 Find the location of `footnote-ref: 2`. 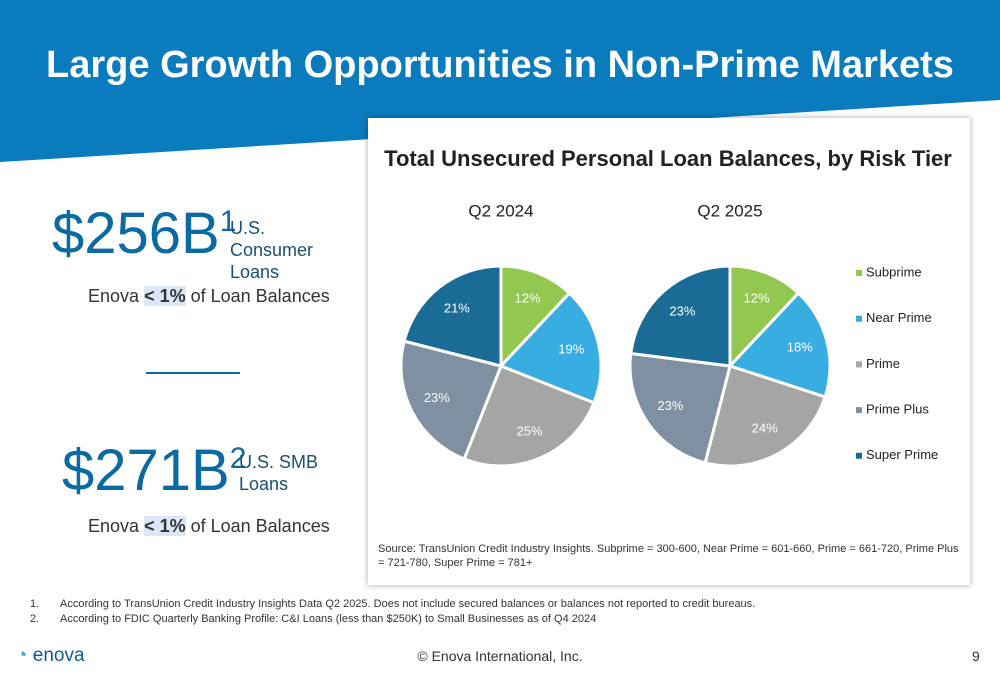

footnote-ref: 2 is located at coordinates (238, 458).